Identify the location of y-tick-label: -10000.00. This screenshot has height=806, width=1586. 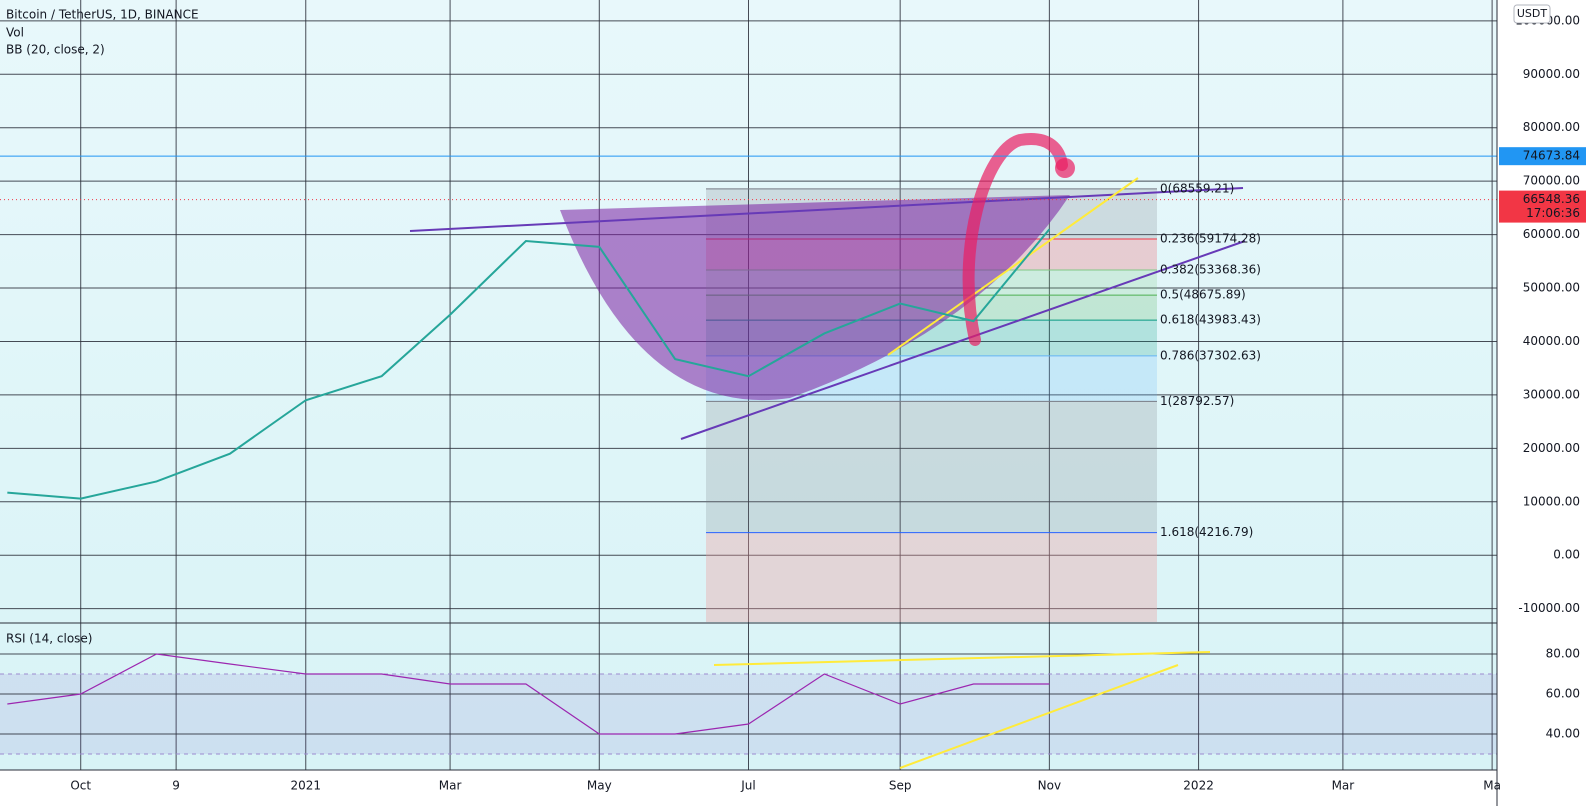
(1549, 608).